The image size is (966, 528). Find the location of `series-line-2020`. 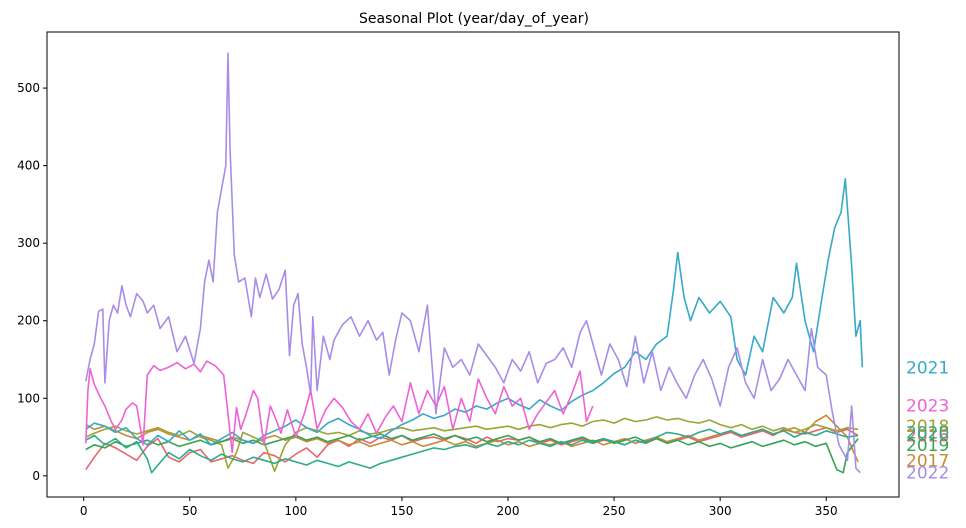

series-line-2020 is located at coordinates (472, 451).